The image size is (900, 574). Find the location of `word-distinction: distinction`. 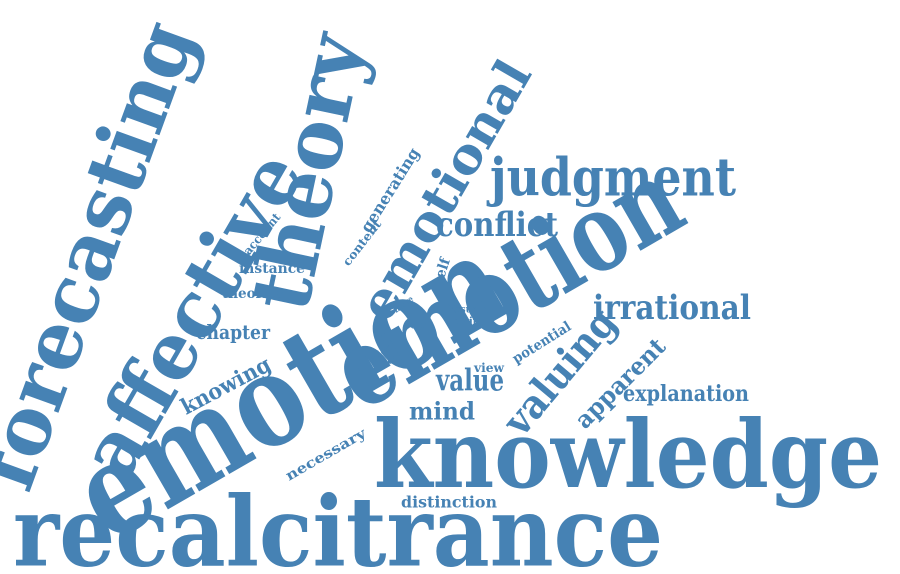

word-distinction: distinction is located at coordinates (449, 502).